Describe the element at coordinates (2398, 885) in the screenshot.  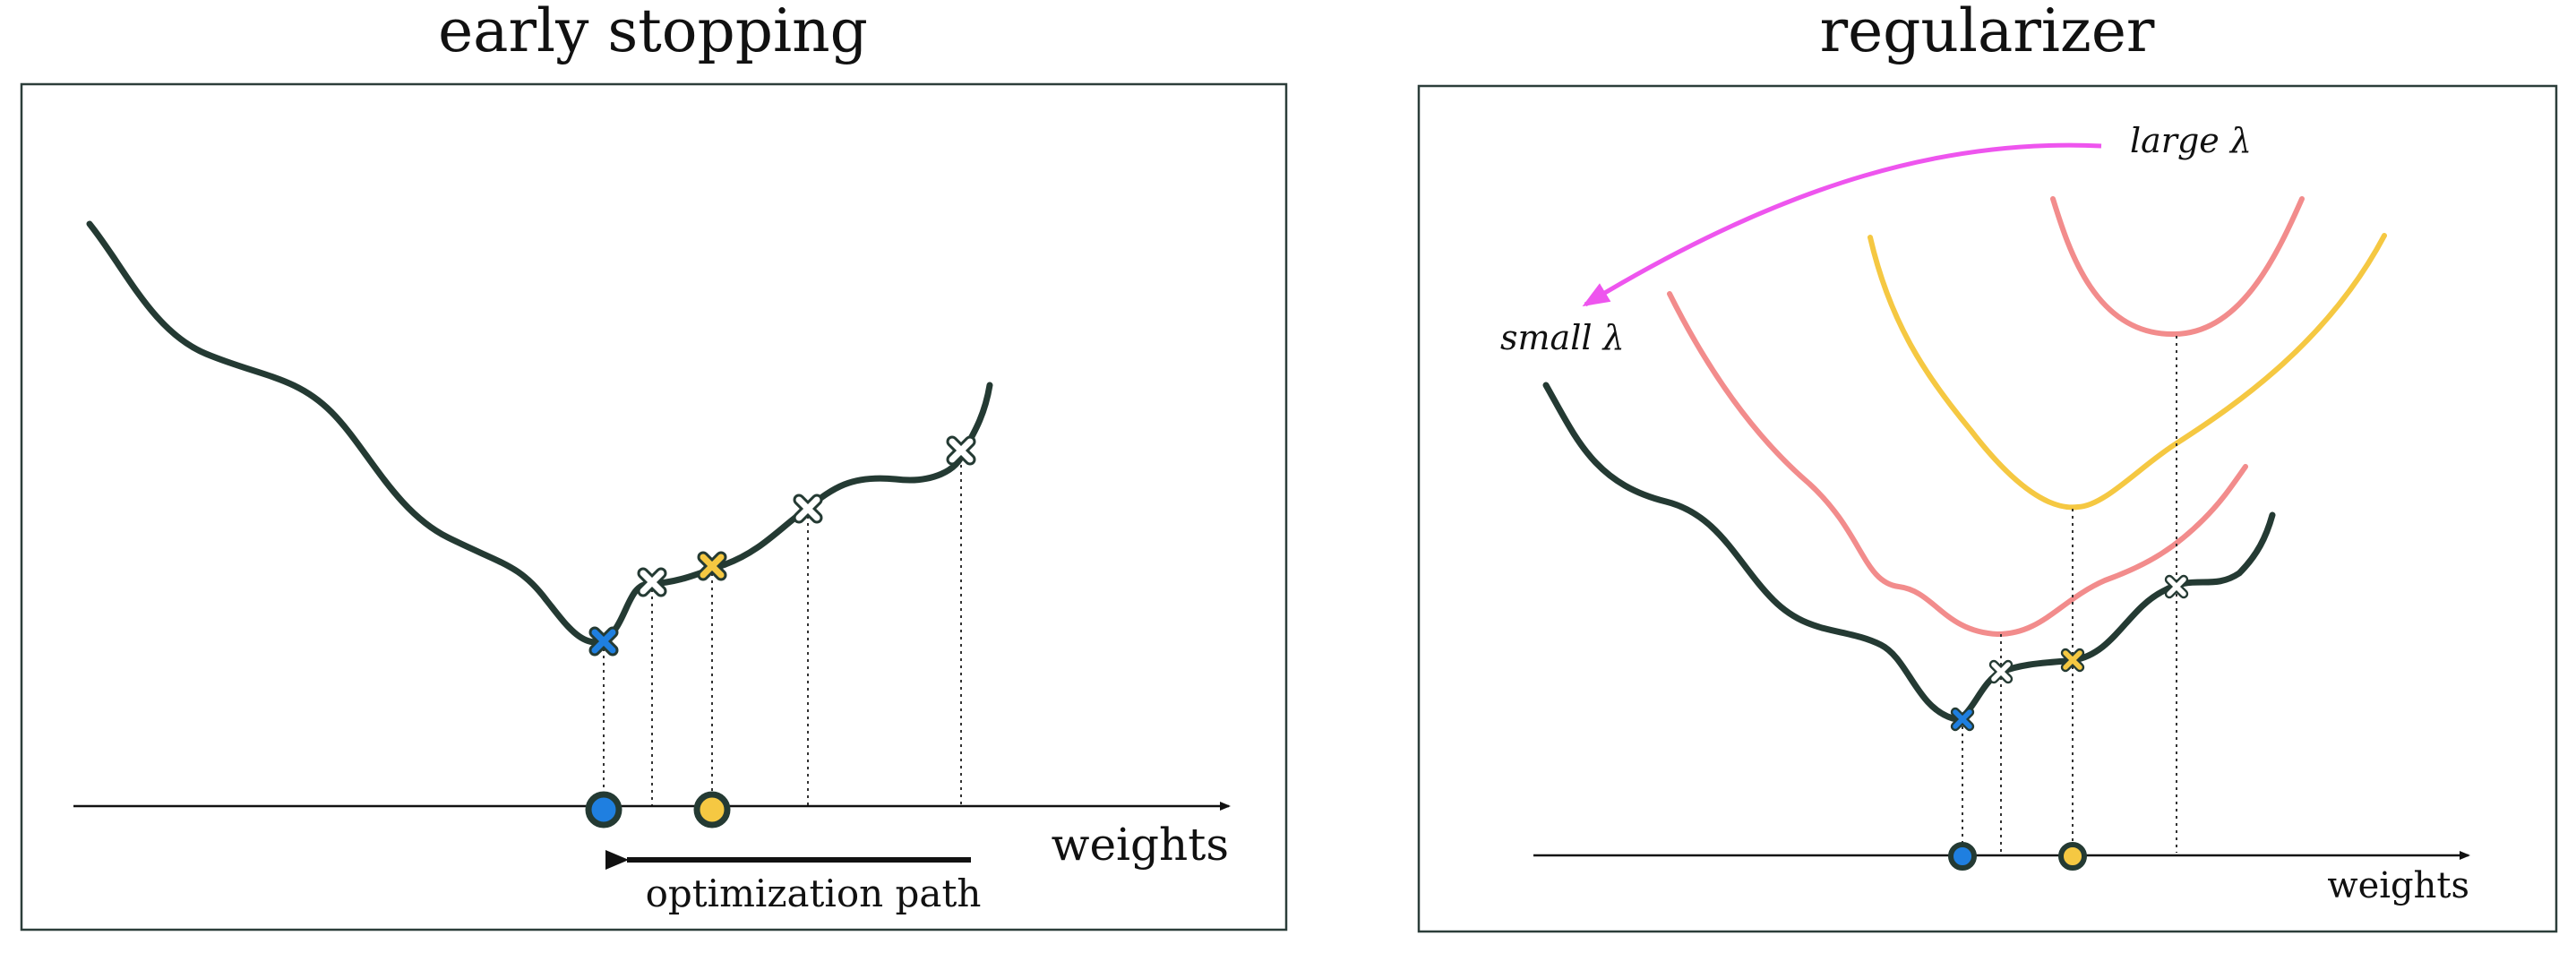
I see `right-weights-label: weights` at that location.